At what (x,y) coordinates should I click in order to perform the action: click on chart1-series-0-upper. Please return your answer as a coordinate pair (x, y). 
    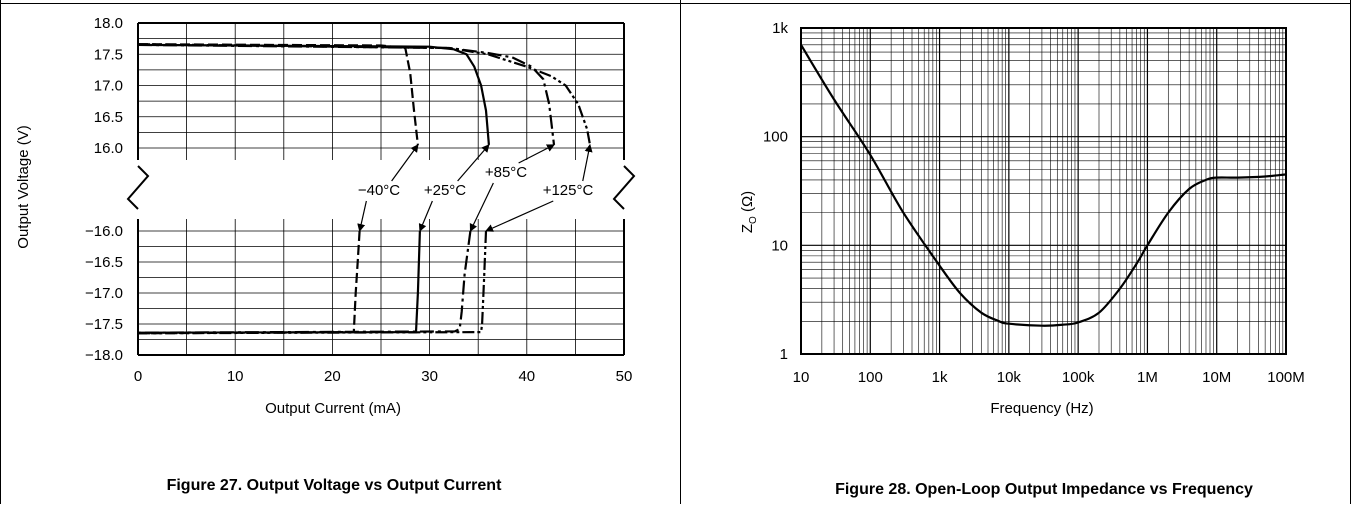
    Looking at the image, I should click on (278, 94).